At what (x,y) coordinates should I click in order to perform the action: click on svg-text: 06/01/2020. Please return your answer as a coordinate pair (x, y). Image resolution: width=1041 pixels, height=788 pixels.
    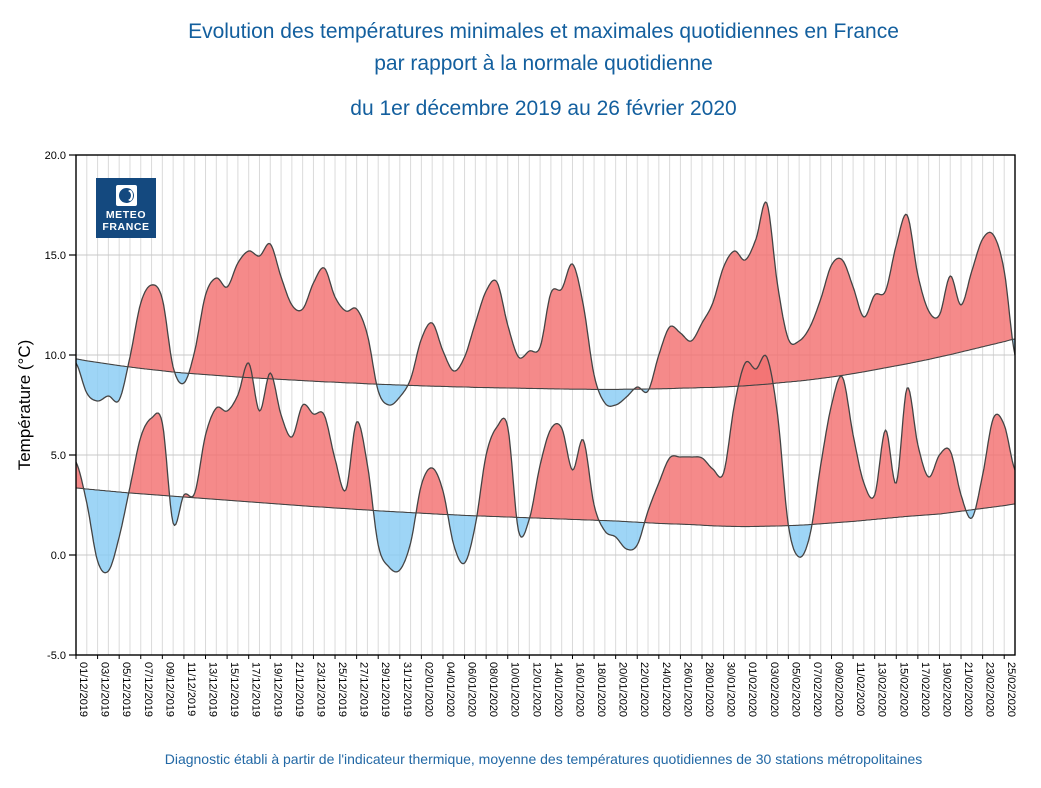
    Looking at the image, I should click on (472, 689).